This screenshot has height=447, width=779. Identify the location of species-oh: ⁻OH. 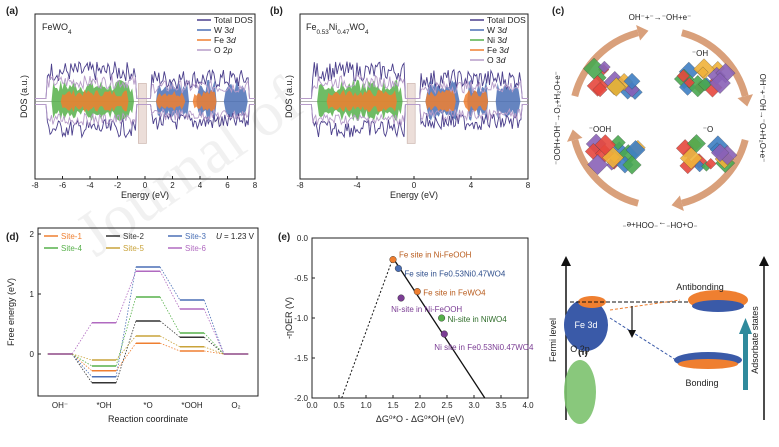
(700, 53).